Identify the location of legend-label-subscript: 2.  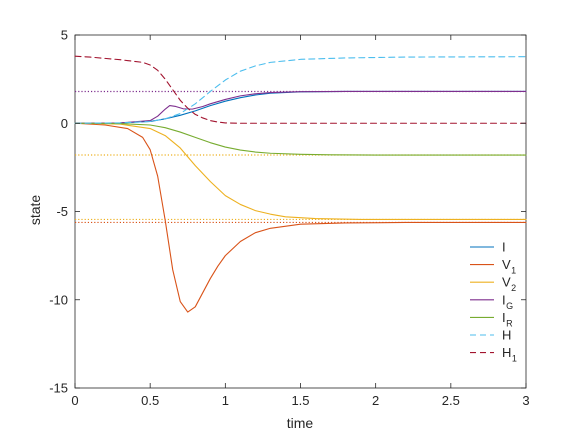
(513, 288).